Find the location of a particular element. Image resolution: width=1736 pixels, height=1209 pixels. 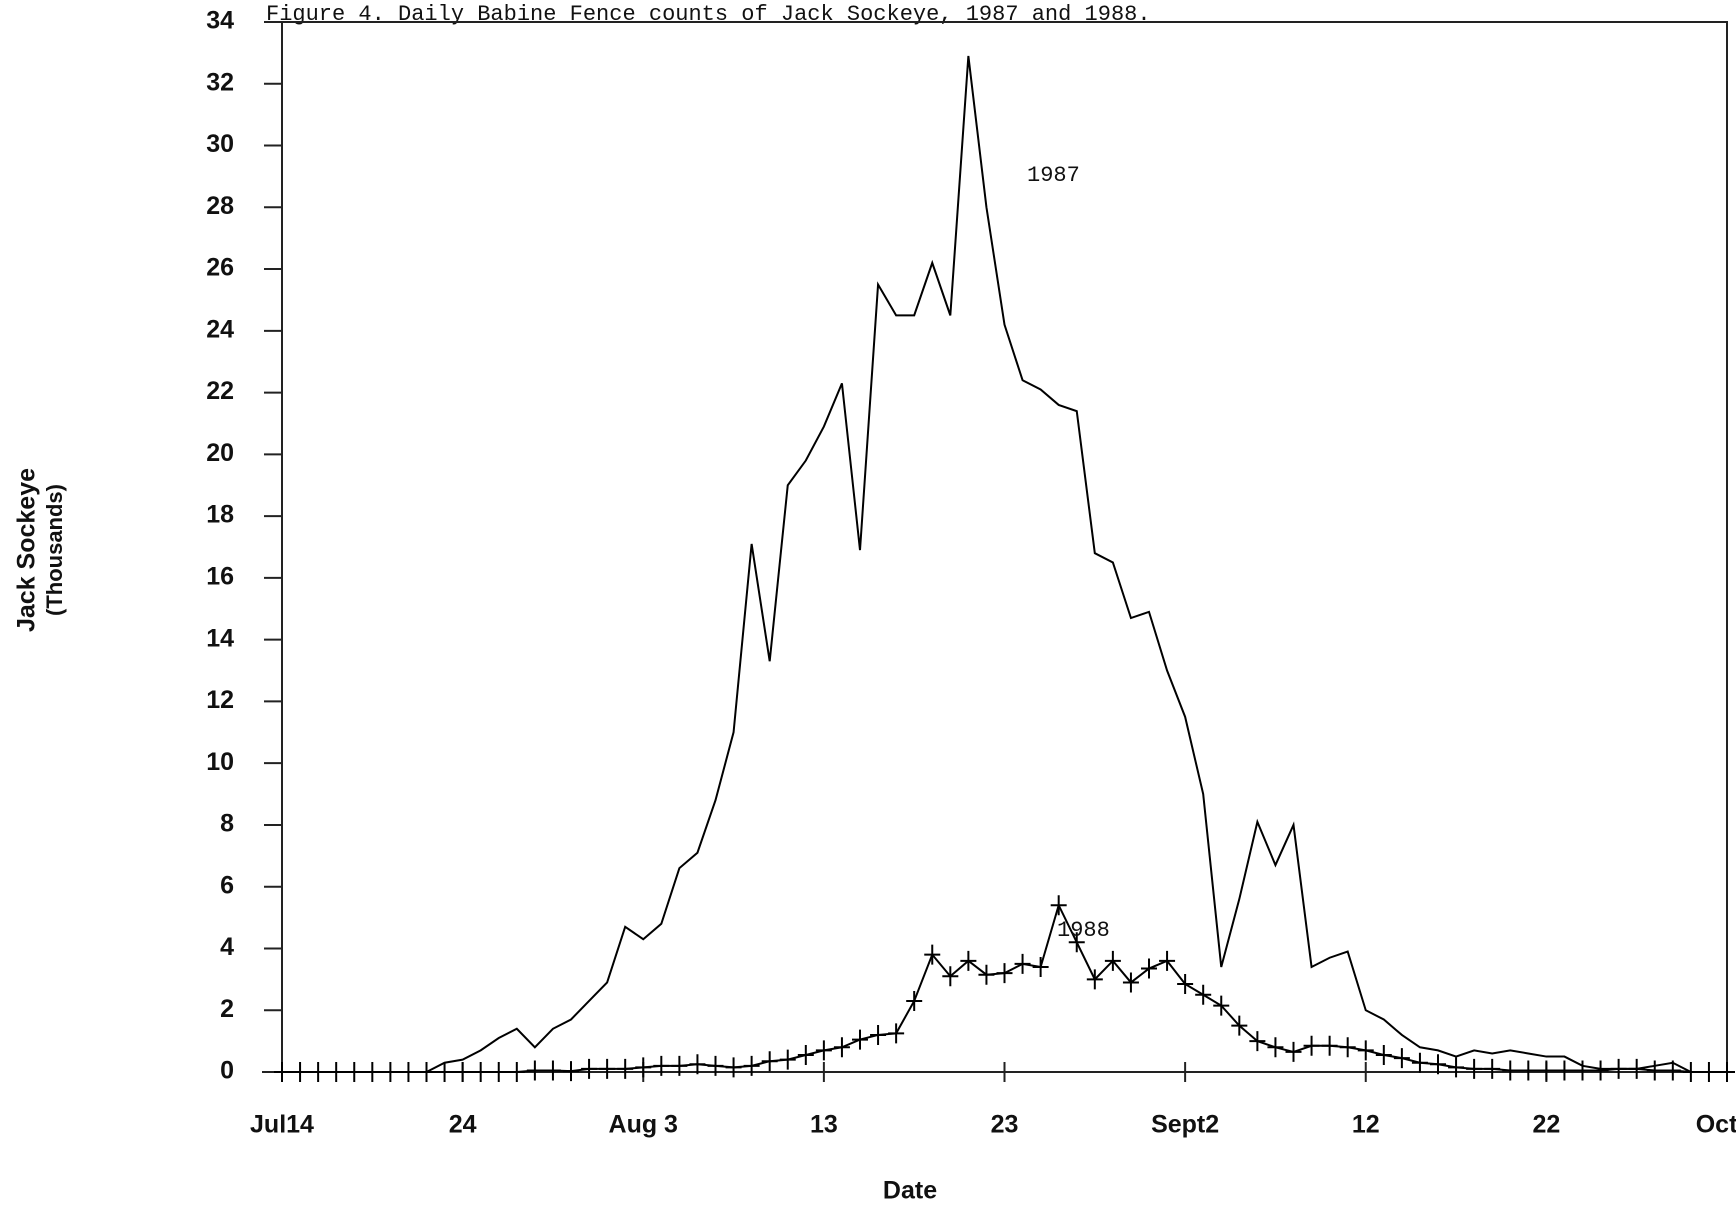

y-tick-label: 30 is located at coordinates (220, 144).